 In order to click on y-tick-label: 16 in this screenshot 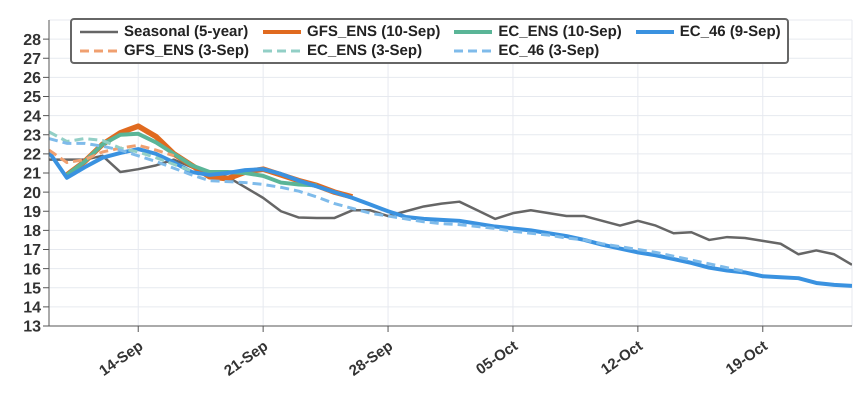, I will do `click(32, 269)`.